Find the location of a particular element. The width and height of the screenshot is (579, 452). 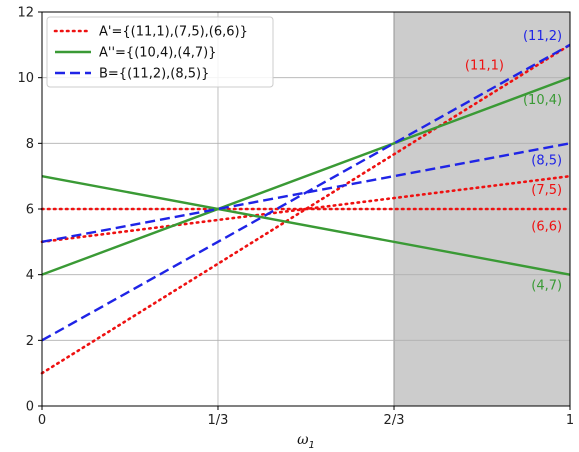

x-axis-label-subscript: 1 is located at coordinates (312, 445).